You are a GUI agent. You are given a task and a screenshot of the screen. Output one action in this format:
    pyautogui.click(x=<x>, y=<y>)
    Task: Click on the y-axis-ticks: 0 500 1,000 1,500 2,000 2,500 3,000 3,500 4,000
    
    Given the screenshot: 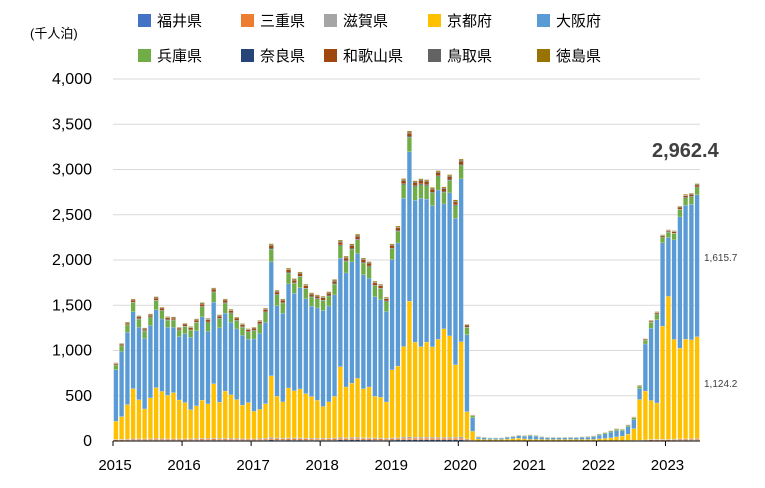 What is the action you would take?
    pyautogui.click(x=72, y=260)
    